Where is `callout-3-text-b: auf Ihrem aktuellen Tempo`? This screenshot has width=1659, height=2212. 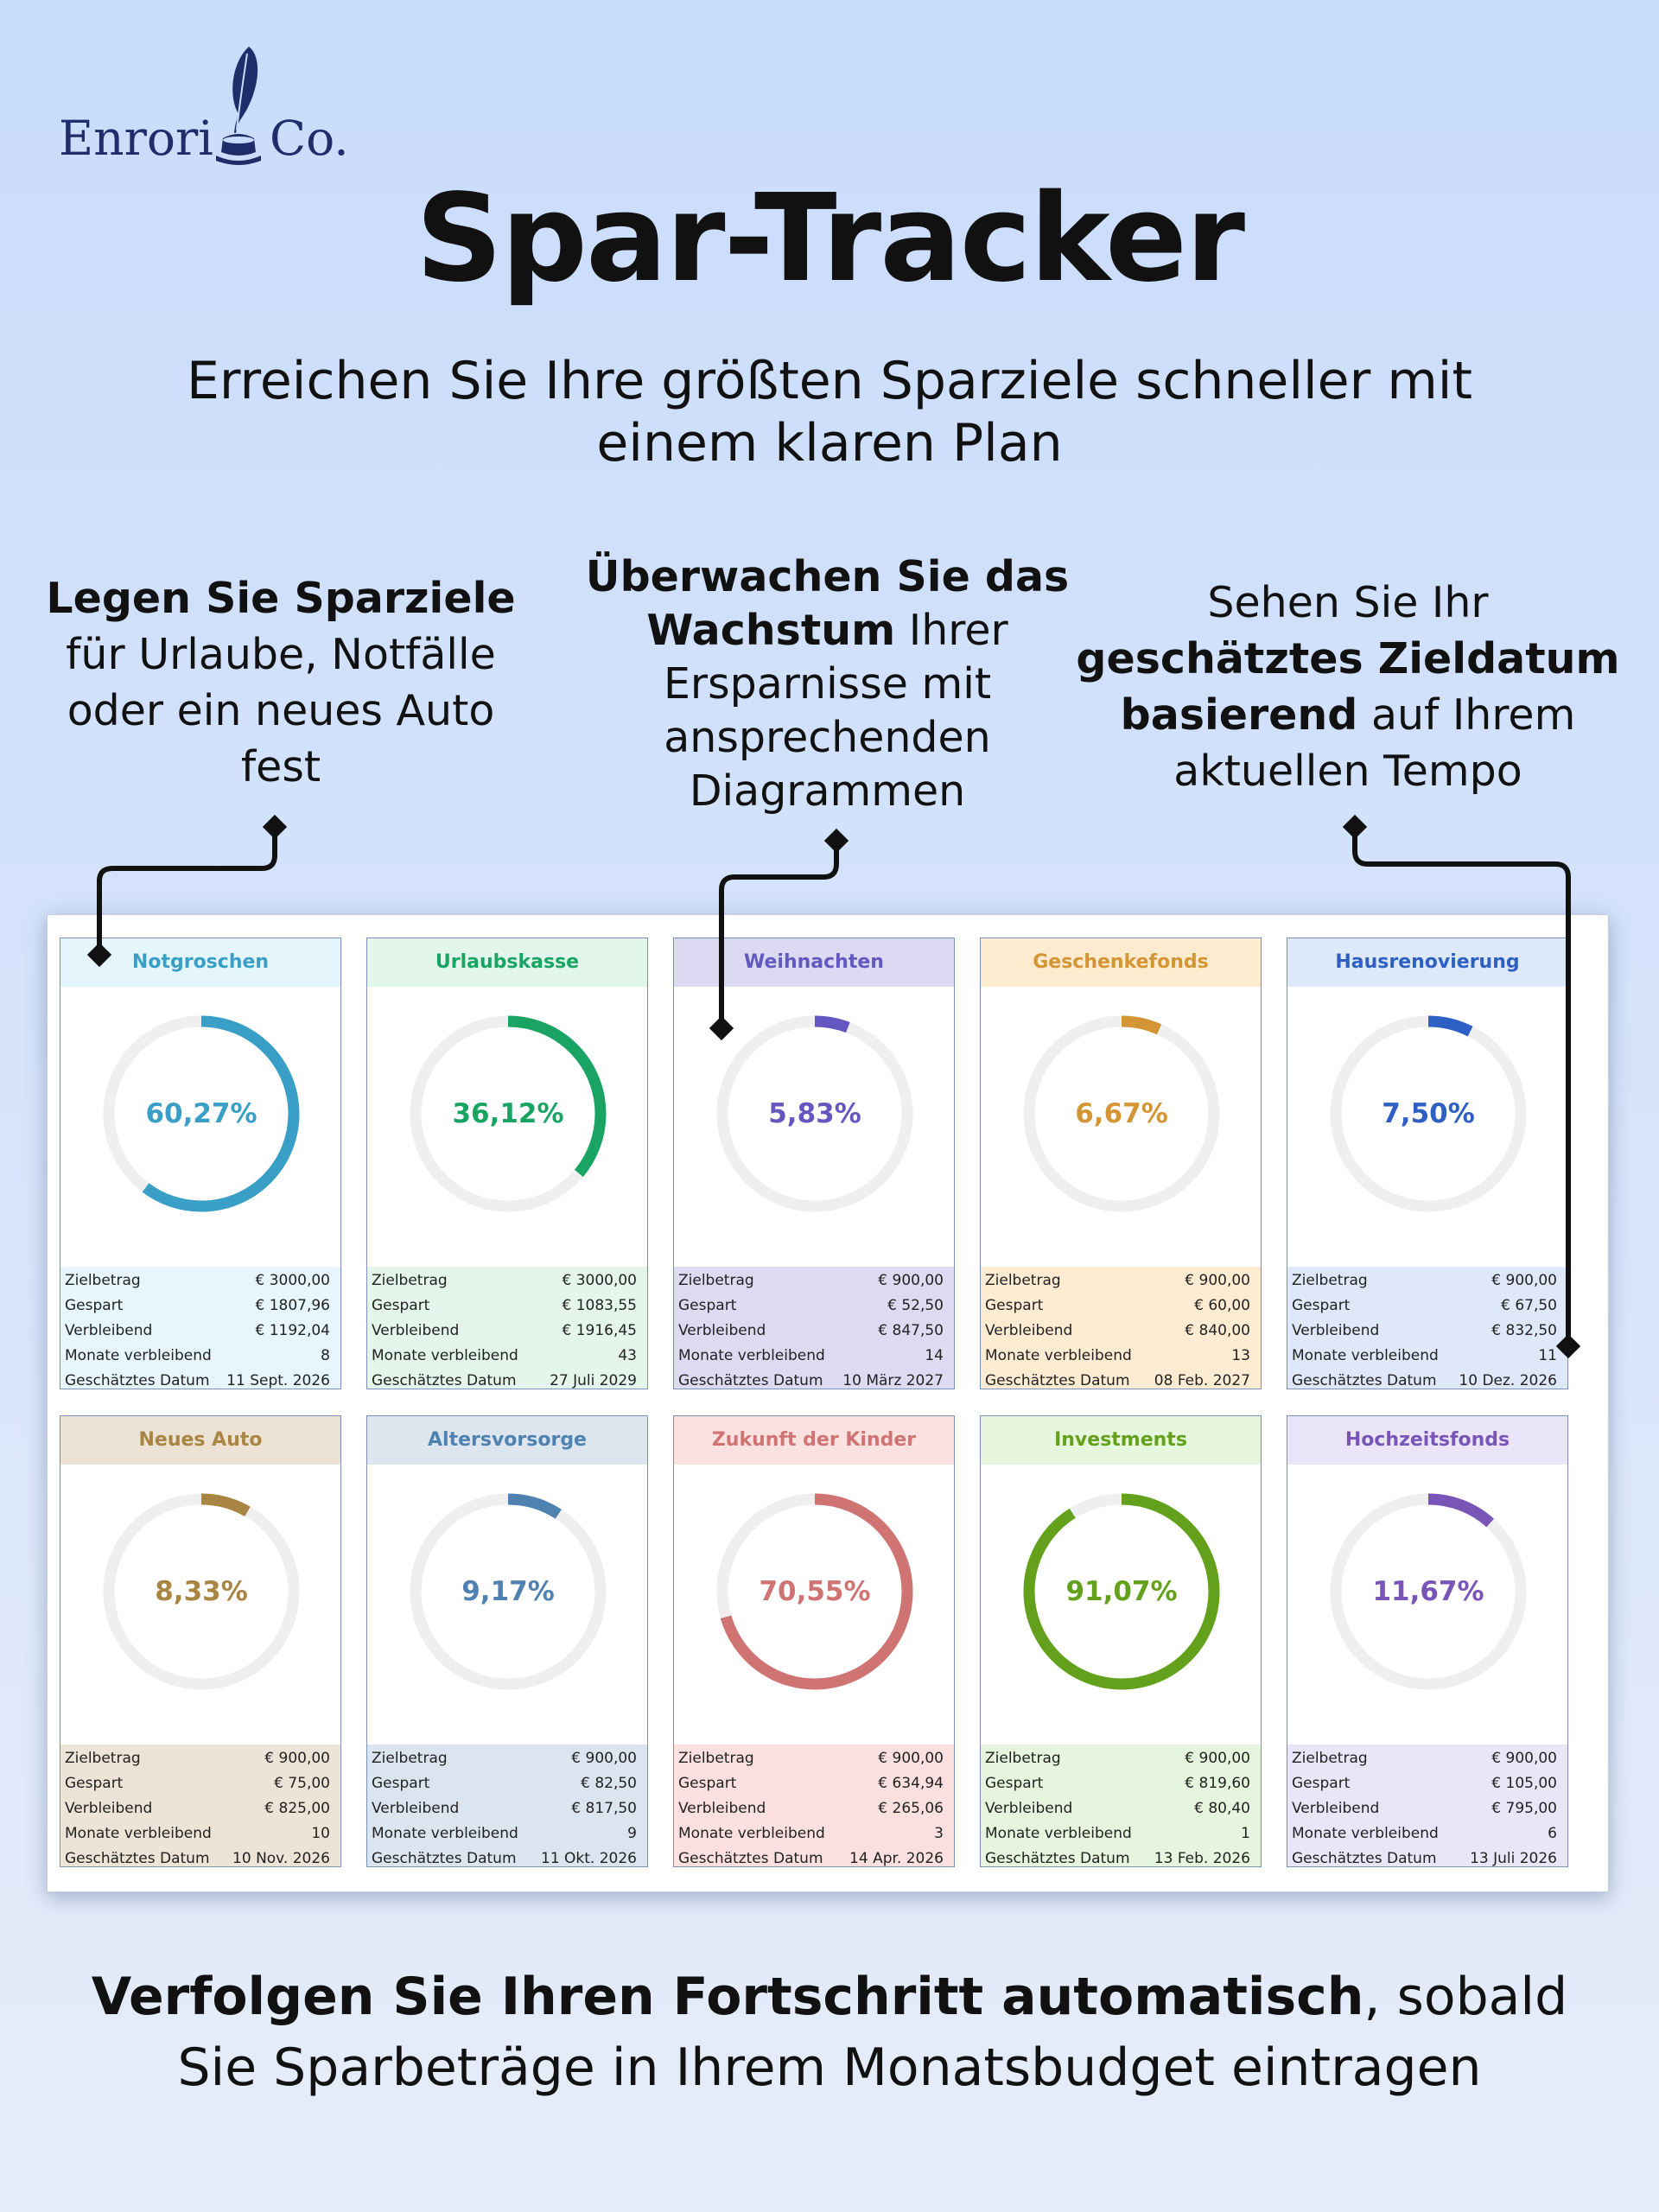 callout-3-text-b: auf Ihrem aktuellen Tempo is located at coordinates (1374, 743).